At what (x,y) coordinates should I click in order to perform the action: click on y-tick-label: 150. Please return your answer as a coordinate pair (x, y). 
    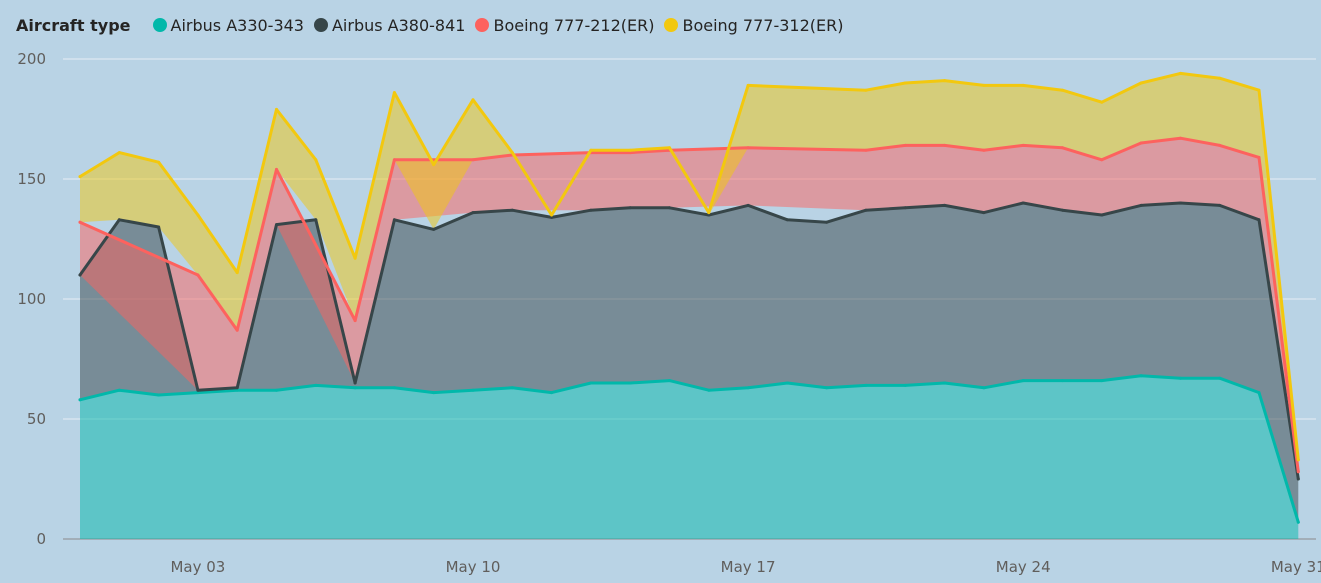
    Looking at the image, I should click on (31, 179).